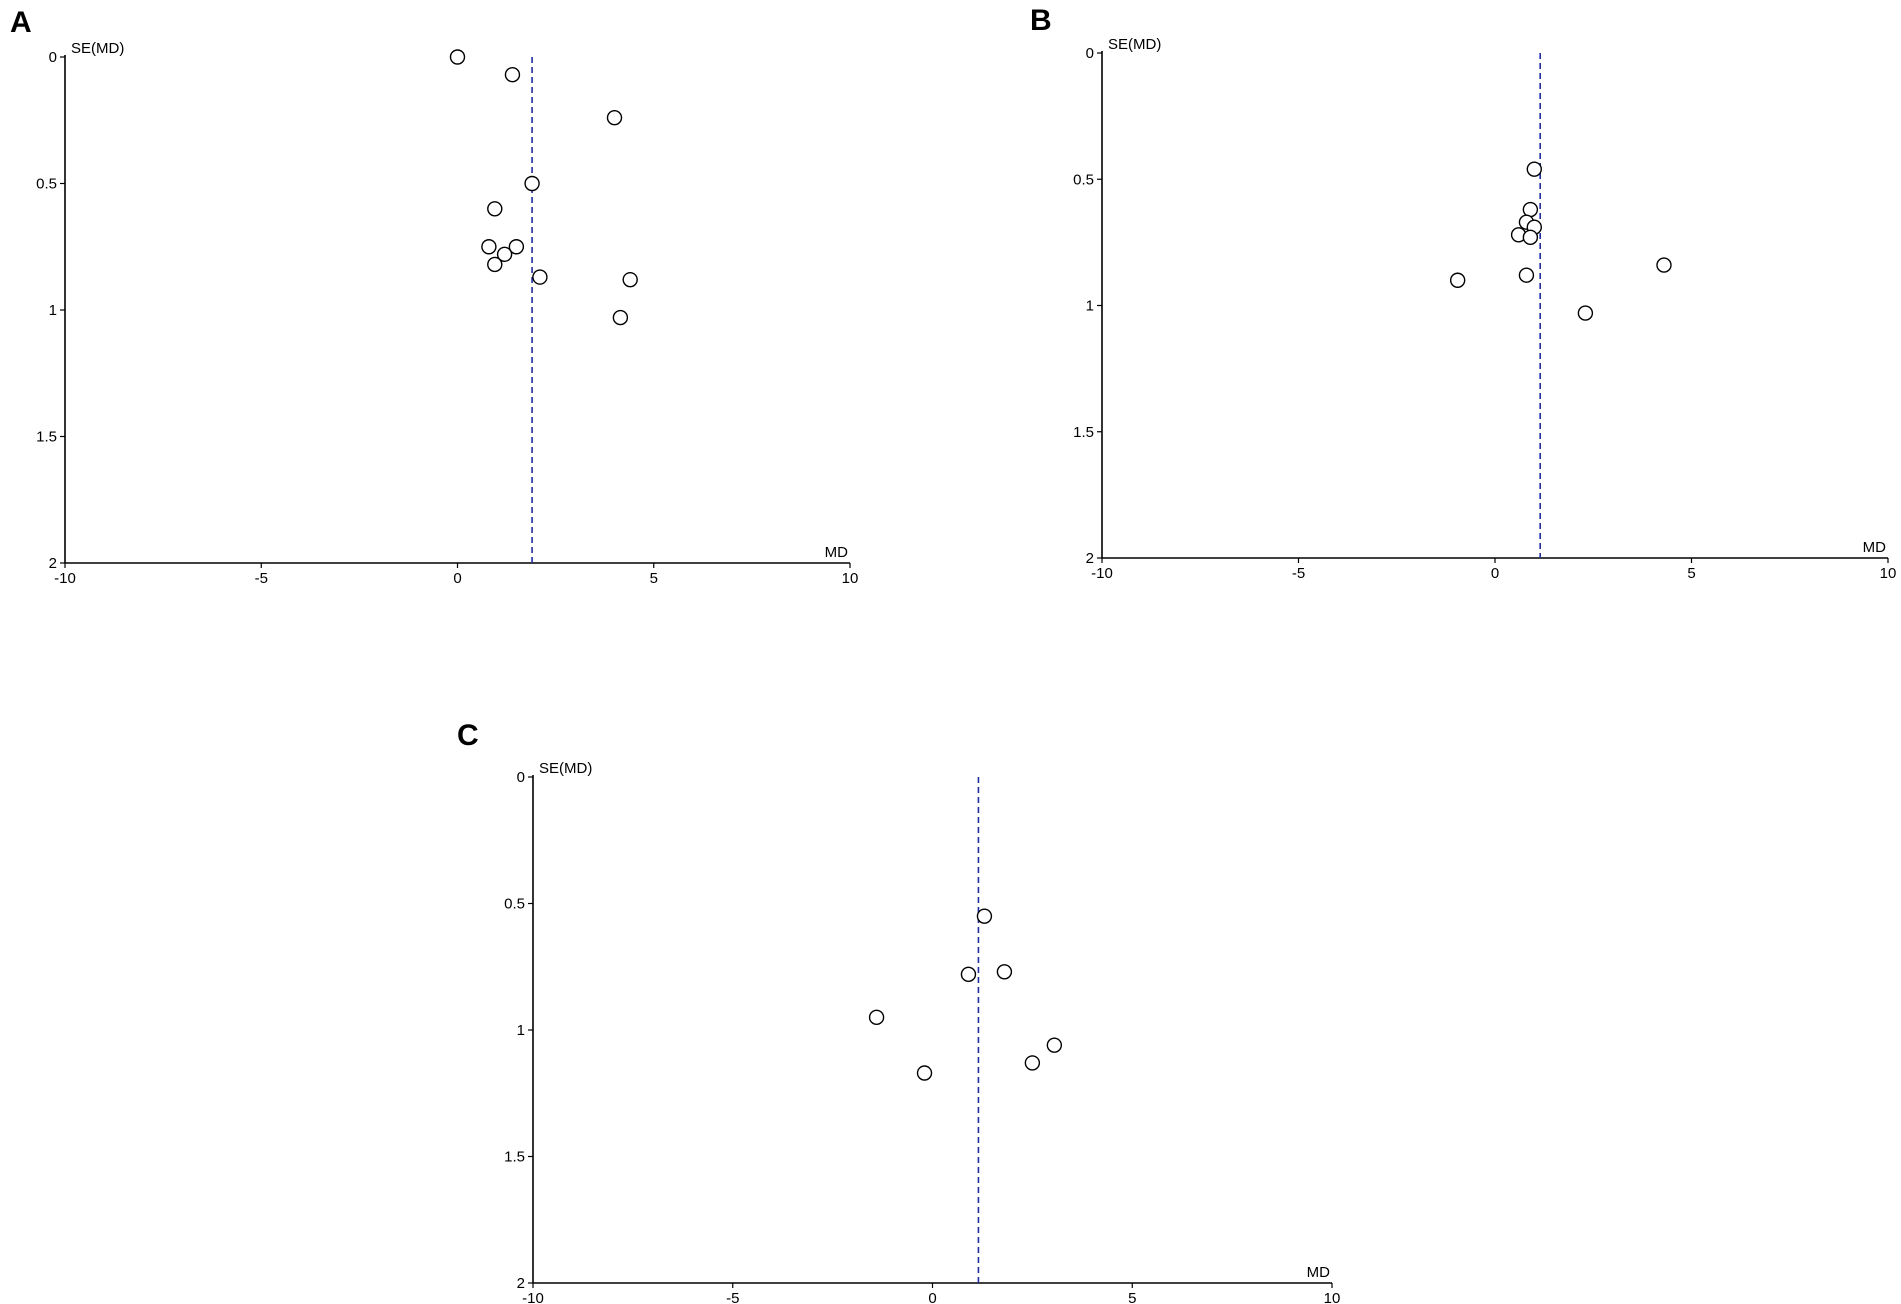 The width and height of the screenshot is (1901, 1304). I want to click on panel-label: A, so click(21, 22).